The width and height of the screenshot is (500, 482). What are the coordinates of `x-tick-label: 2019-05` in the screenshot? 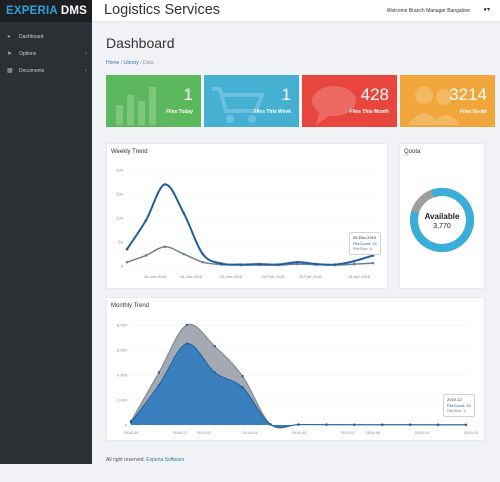 It's located at (299, 432).